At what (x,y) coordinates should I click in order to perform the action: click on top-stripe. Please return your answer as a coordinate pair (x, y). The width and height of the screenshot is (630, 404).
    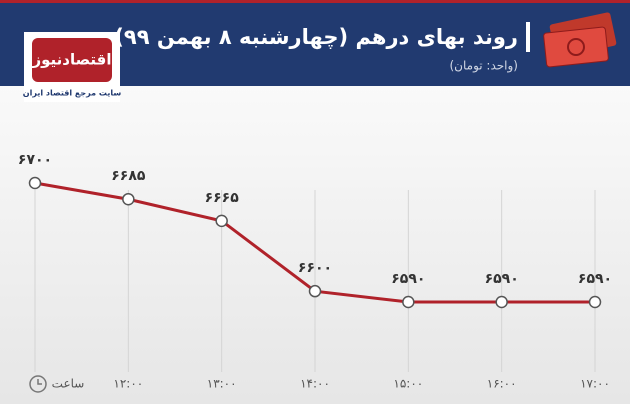
    Looking at the image, I should click on (315, 1).